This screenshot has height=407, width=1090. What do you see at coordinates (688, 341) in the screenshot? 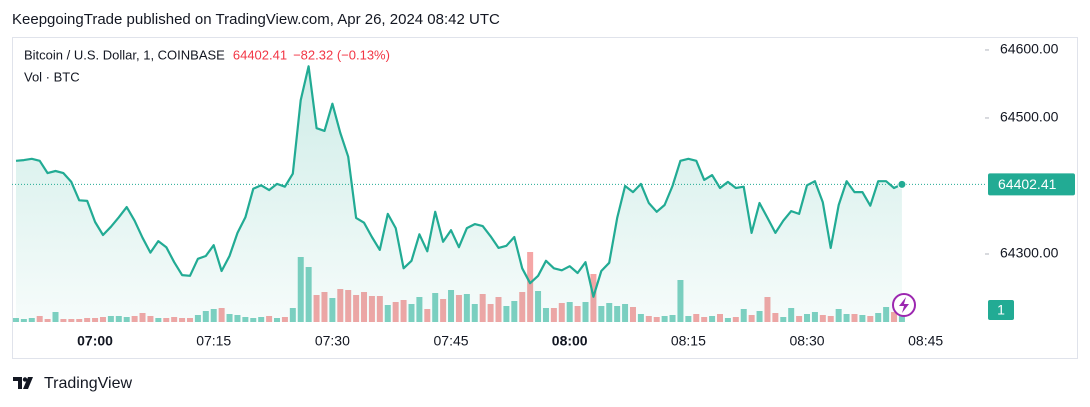
I see `x-tick-label: 08:15` at bounding box center [688, 341].